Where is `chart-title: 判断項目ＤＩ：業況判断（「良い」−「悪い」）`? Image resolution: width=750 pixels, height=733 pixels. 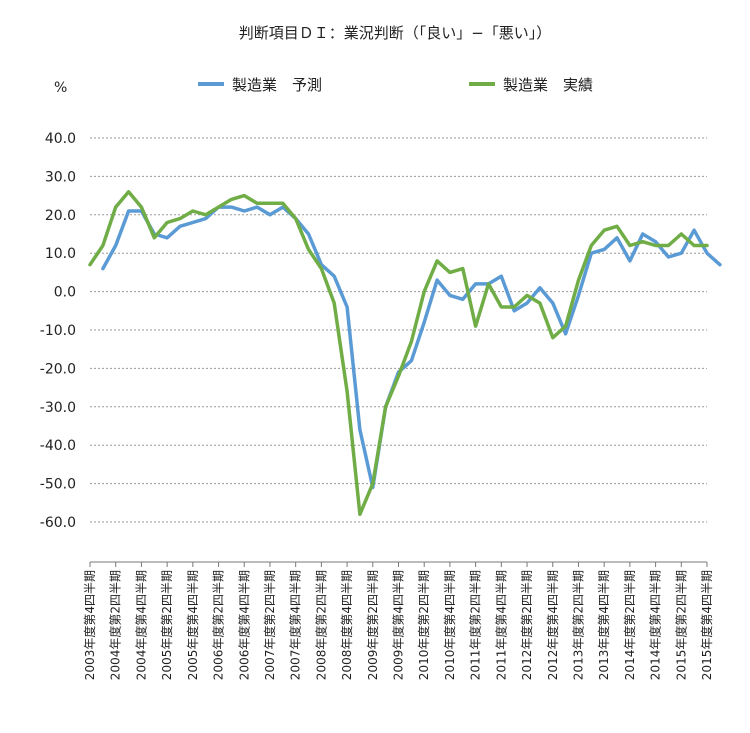 chart-title: 判断項目ＤＩ：業況判断（「良い」−「悪い」） is located at coordinates (395, 33).